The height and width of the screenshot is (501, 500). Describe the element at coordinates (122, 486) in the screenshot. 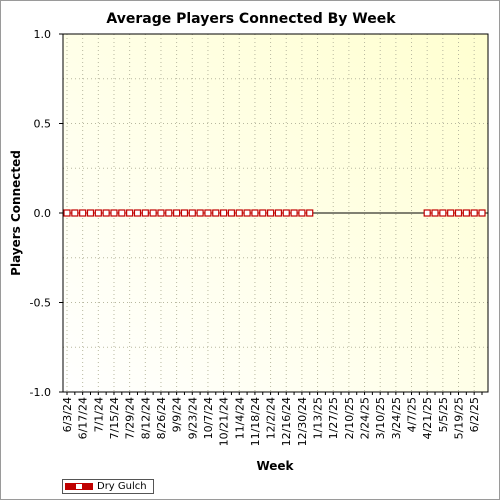

I see `legend-label: Dry Gulch` at that location.